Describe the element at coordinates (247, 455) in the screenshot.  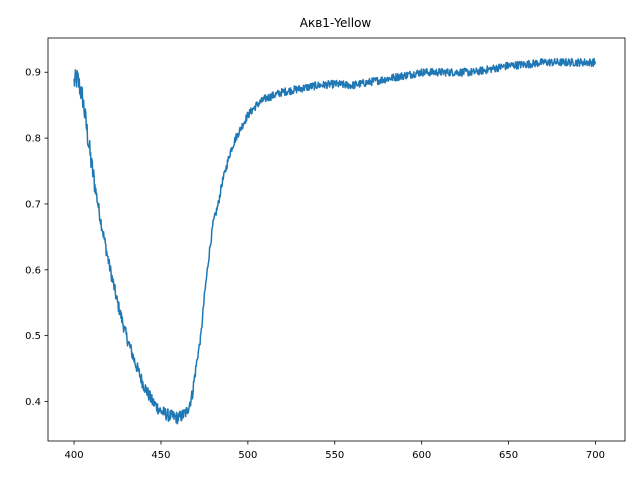
I see `x-tick-label: 500` at that location.